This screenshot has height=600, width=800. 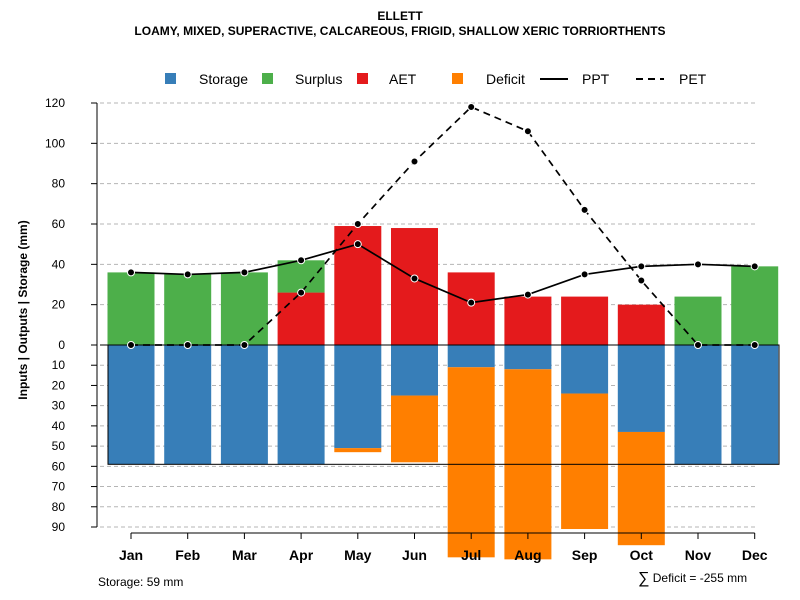 What do you see at coordinates (244, 405) in the screenshot?
I see `storage-bar-mar` at bounding box center [244, 405].